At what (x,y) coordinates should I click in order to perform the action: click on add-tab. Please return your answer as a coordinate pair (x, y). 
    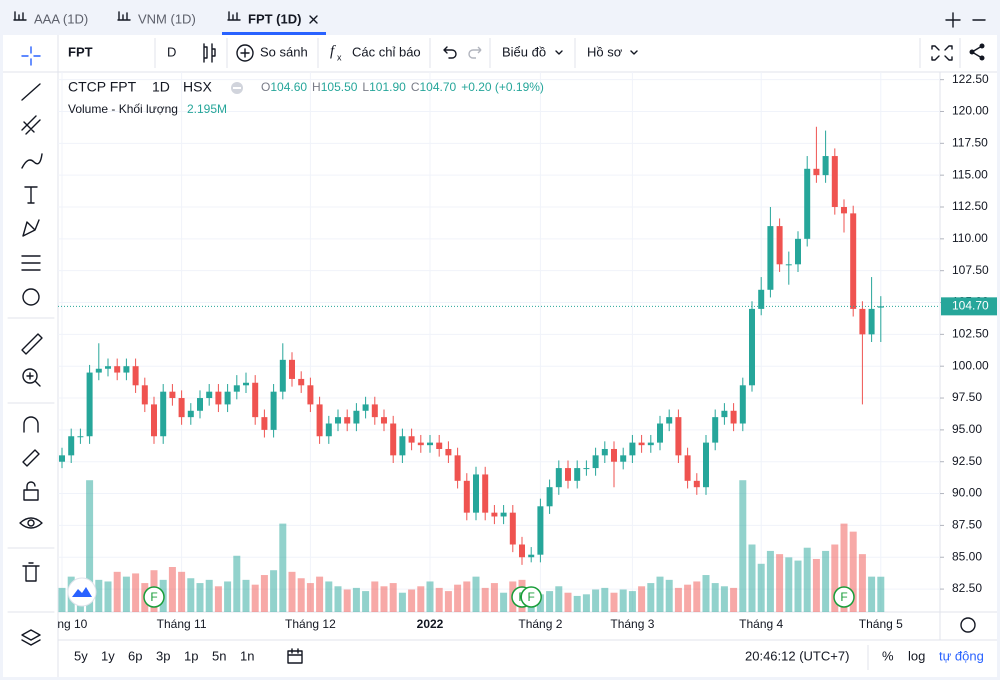
    Looking at the image, I should click on (953, 20).